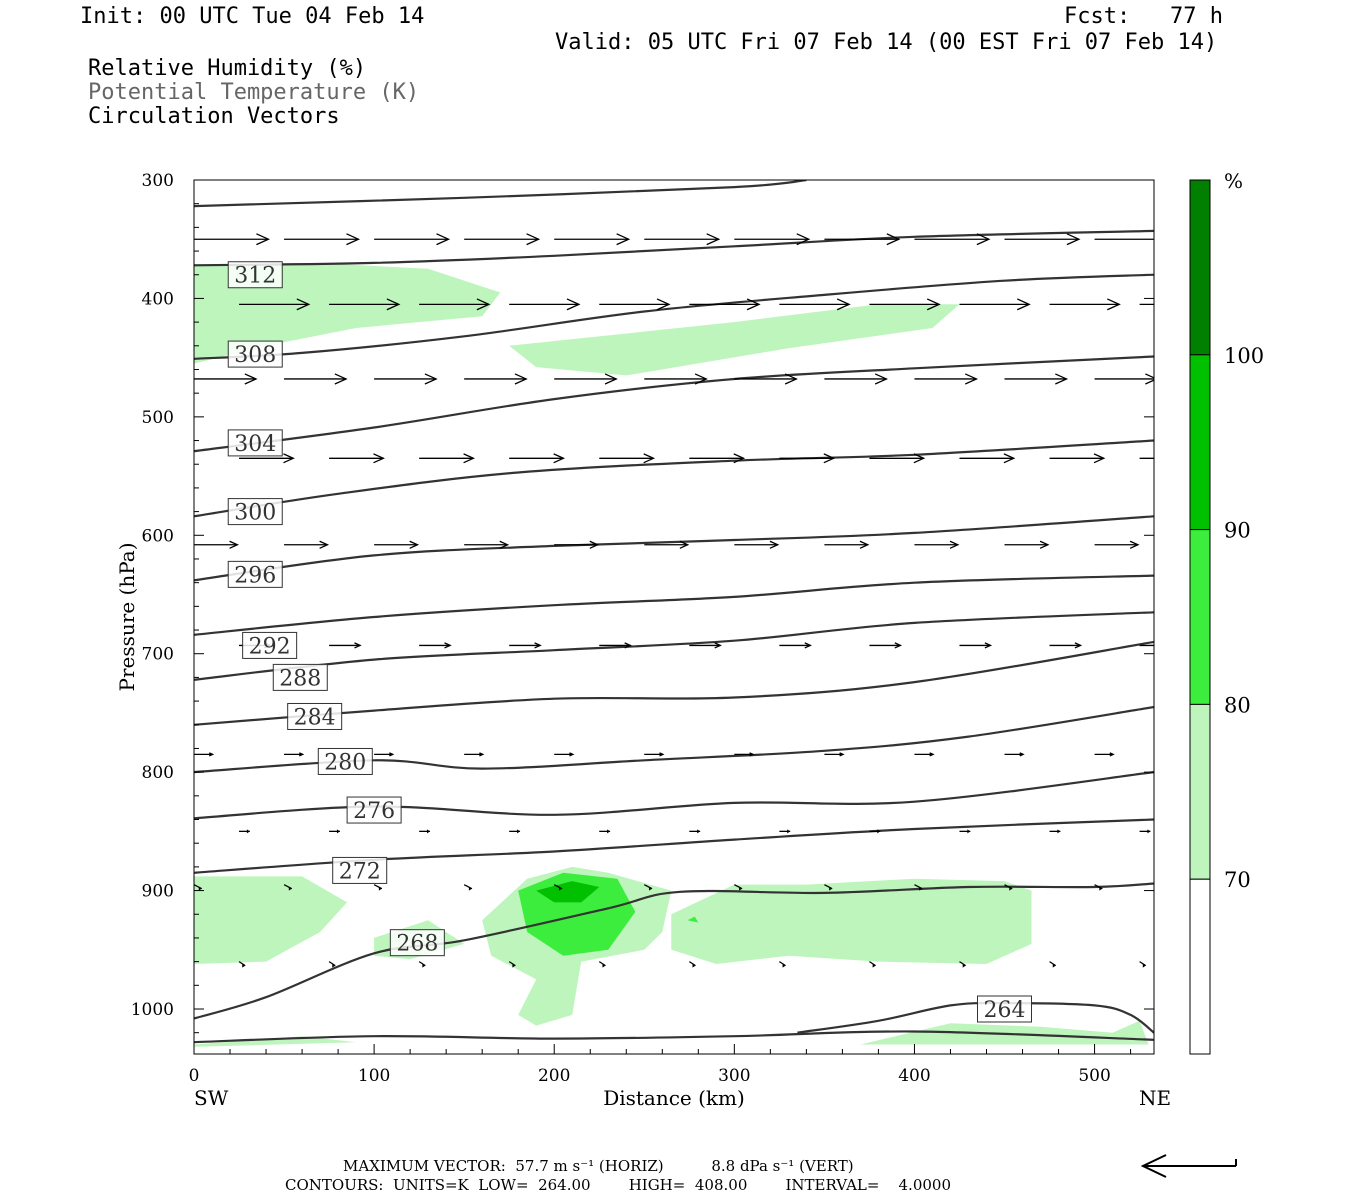 The image size is (1350, 1200). What do you see at coordinates (1233, 181) in the screenshot?
I see `colorbar-unit: %` at bounding box center [1233, 181].